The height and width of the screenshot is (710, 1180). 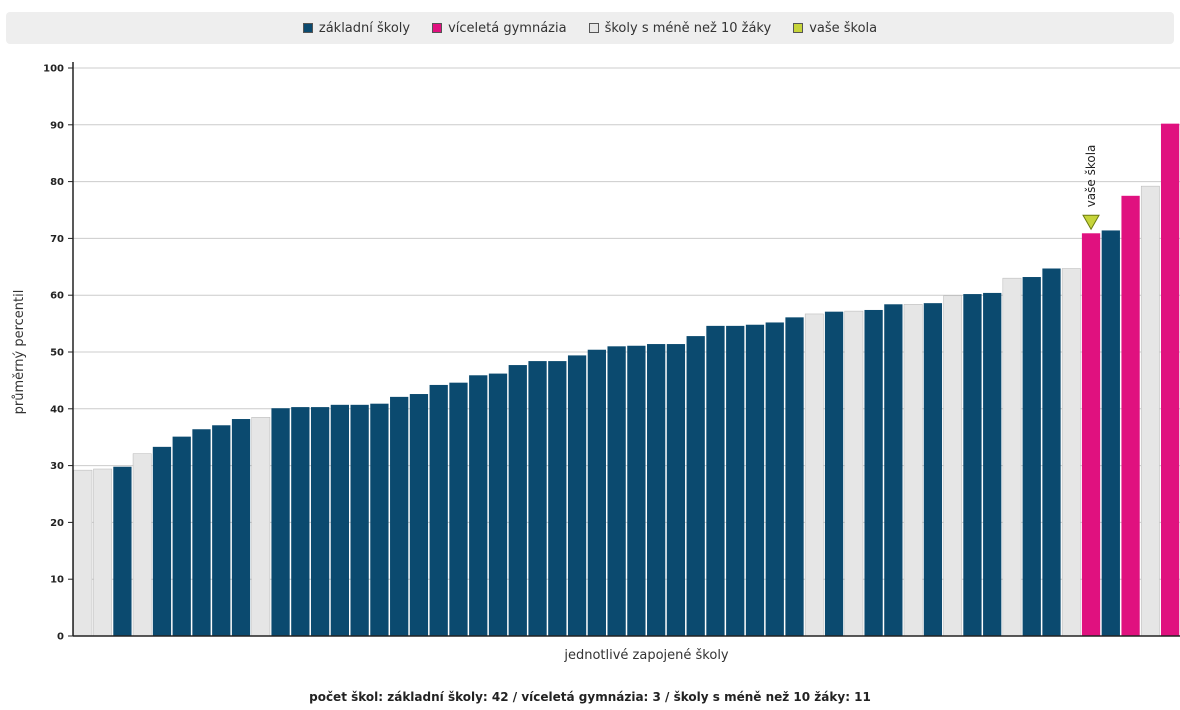 What do you see at coordinates (57, 466) in the screenshot?
I see `y-tick-label: 30` at bounding box center [57, 466].